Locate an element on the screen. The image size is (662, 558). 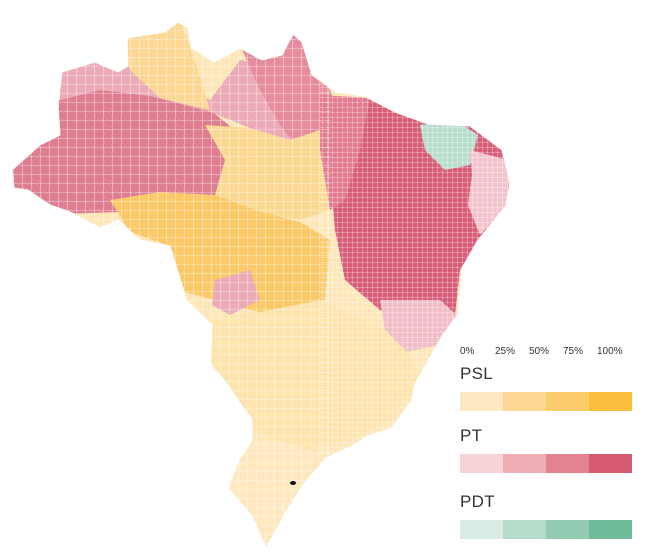
legend-party-pdt: PDT is located at coordinates (546, 515).